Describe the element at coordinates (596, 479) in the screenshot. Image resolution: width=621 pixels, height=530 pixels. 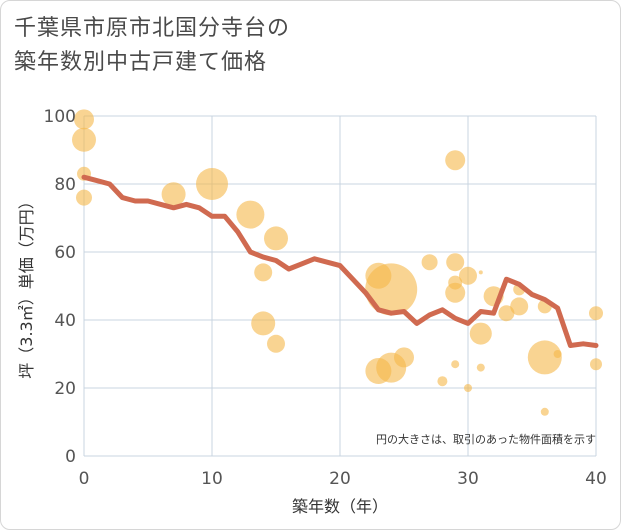
I see `x-tick-label: 40` at that location.